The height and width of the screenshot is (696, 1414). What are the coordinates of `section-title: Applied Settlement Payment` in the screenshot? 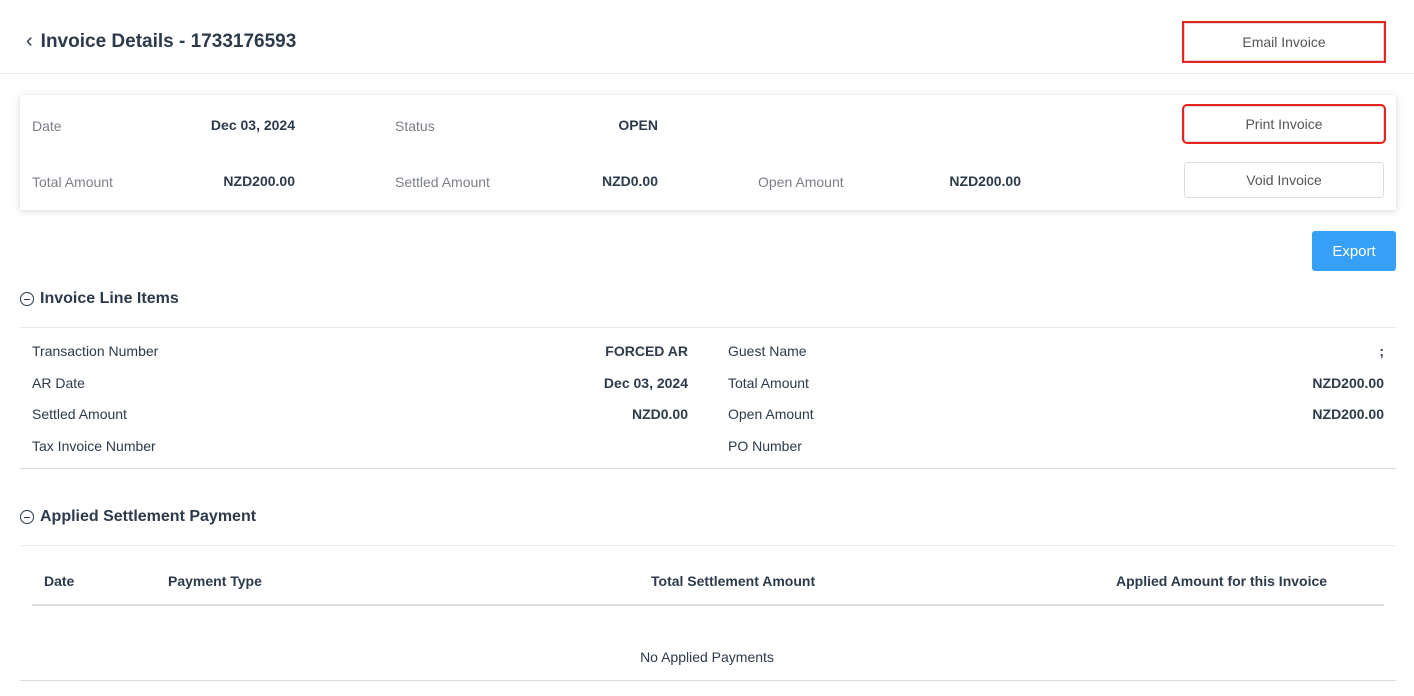 It's located at (148, 516).